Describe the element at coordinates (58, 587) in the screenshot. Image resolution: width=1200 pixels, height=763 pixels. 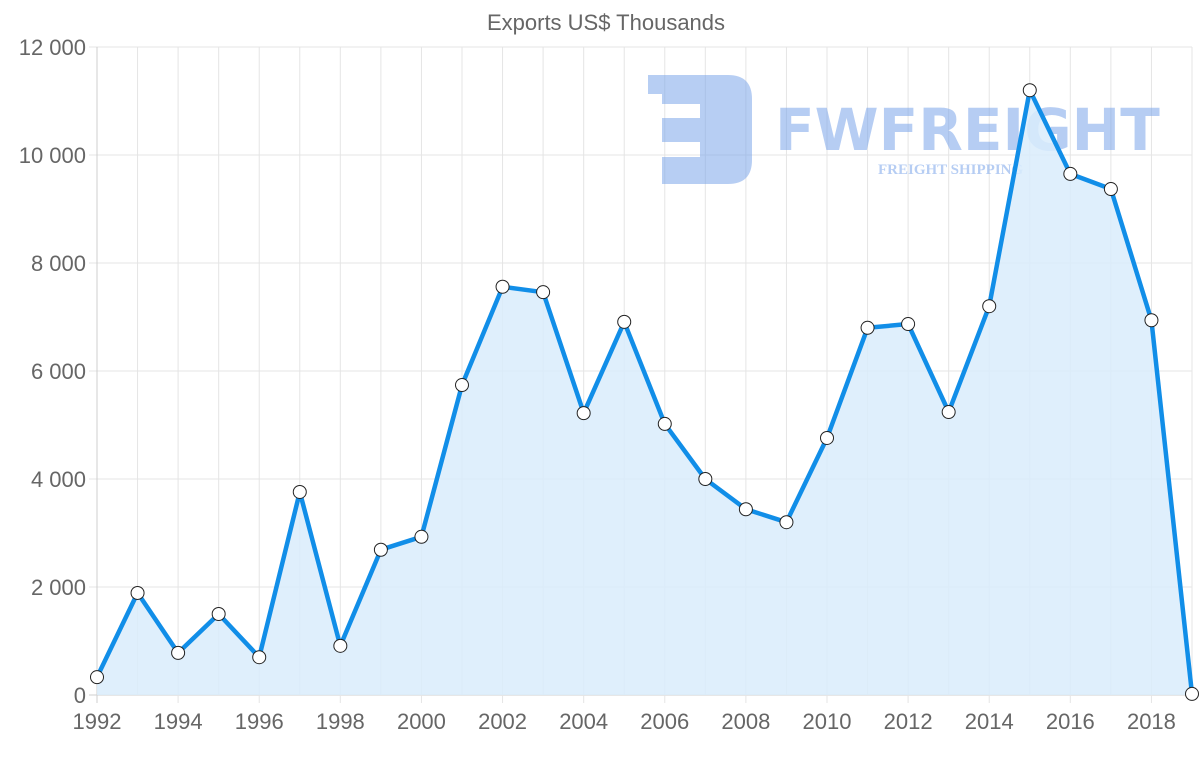
I see `y-tick-label: 2 000` at that location.